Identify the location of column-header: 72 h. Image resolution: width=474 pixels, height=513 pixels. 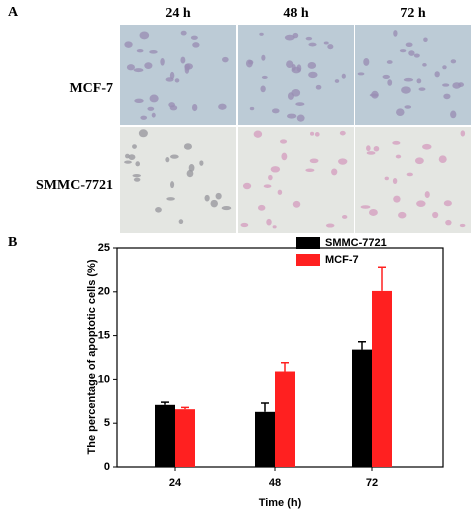
(413, 13).